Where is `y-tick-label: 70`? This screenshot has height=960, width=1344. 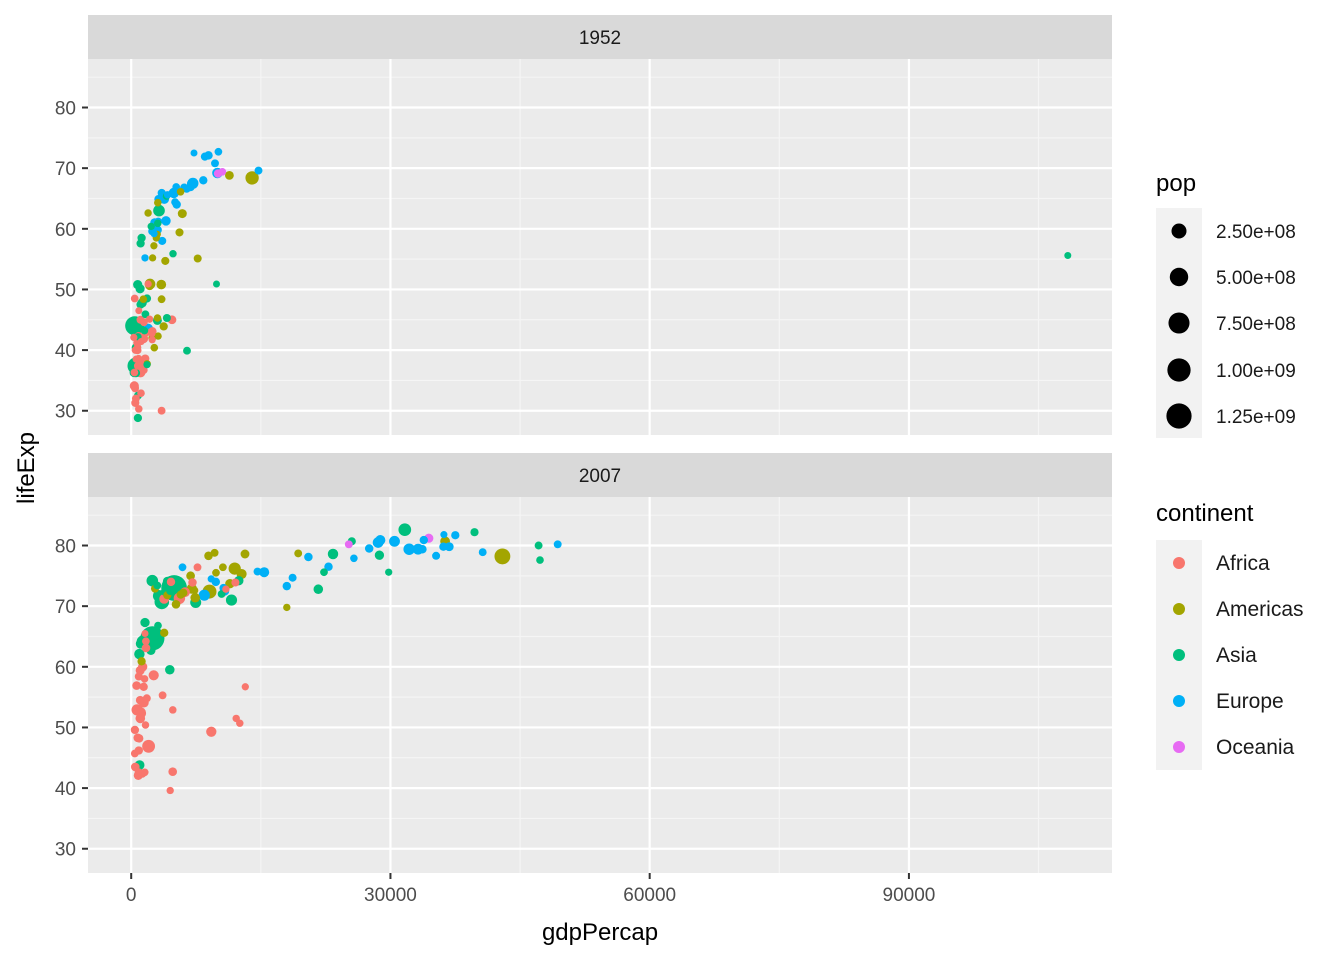
y-tick-label: 70 is located at coordinates (65, 607).